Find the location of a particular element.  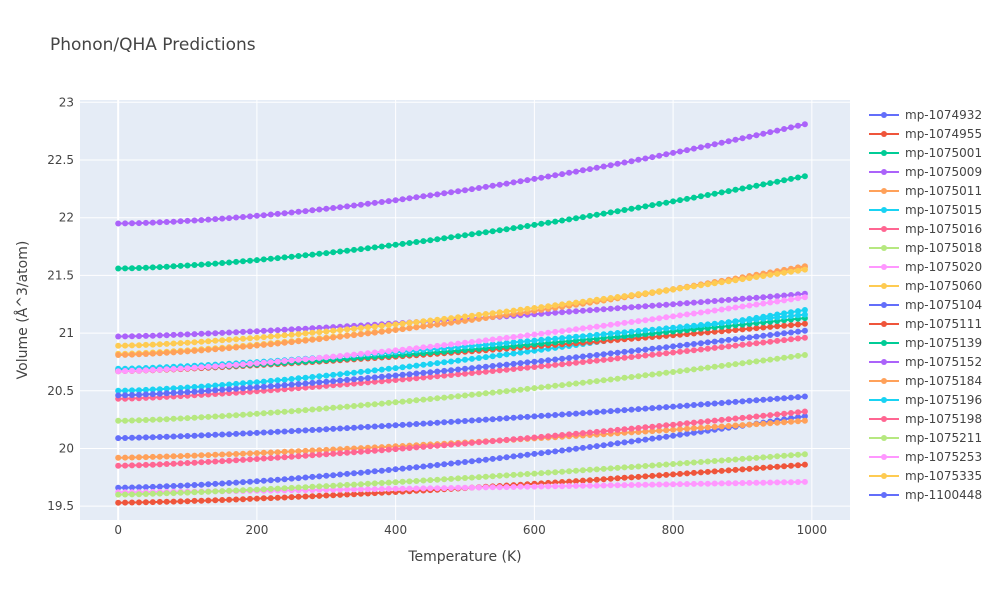

legend-item: mp-1075196 is located at coordinates (925, 400).